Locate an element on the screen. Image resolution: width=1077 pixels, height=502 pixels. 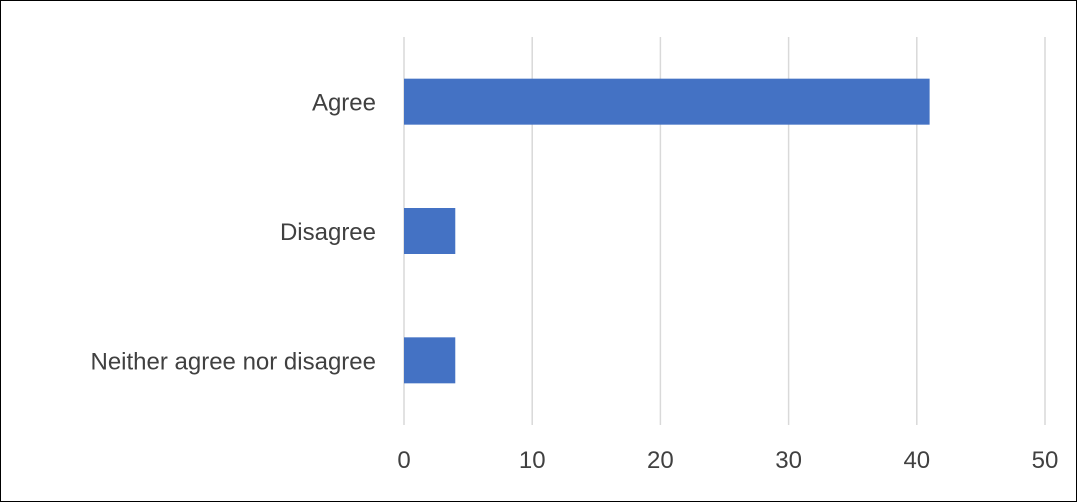
category-label-disagree: Disagree is located at coordinates (328, 232).